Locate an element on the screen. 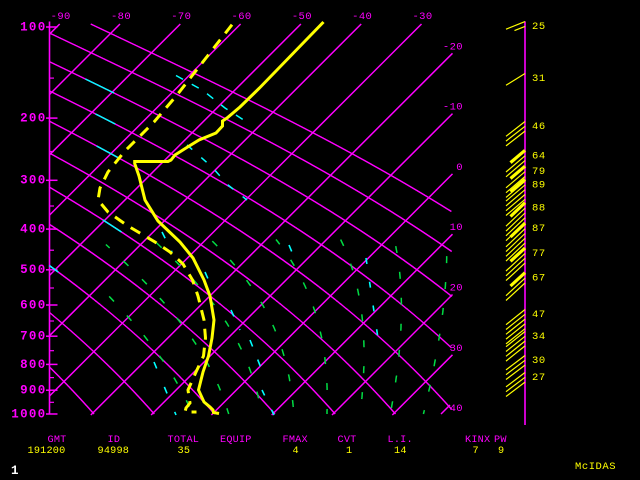 The width and height of the screenshot is (640, 480). svg-text: 46 is located at coordinates (539, 127).